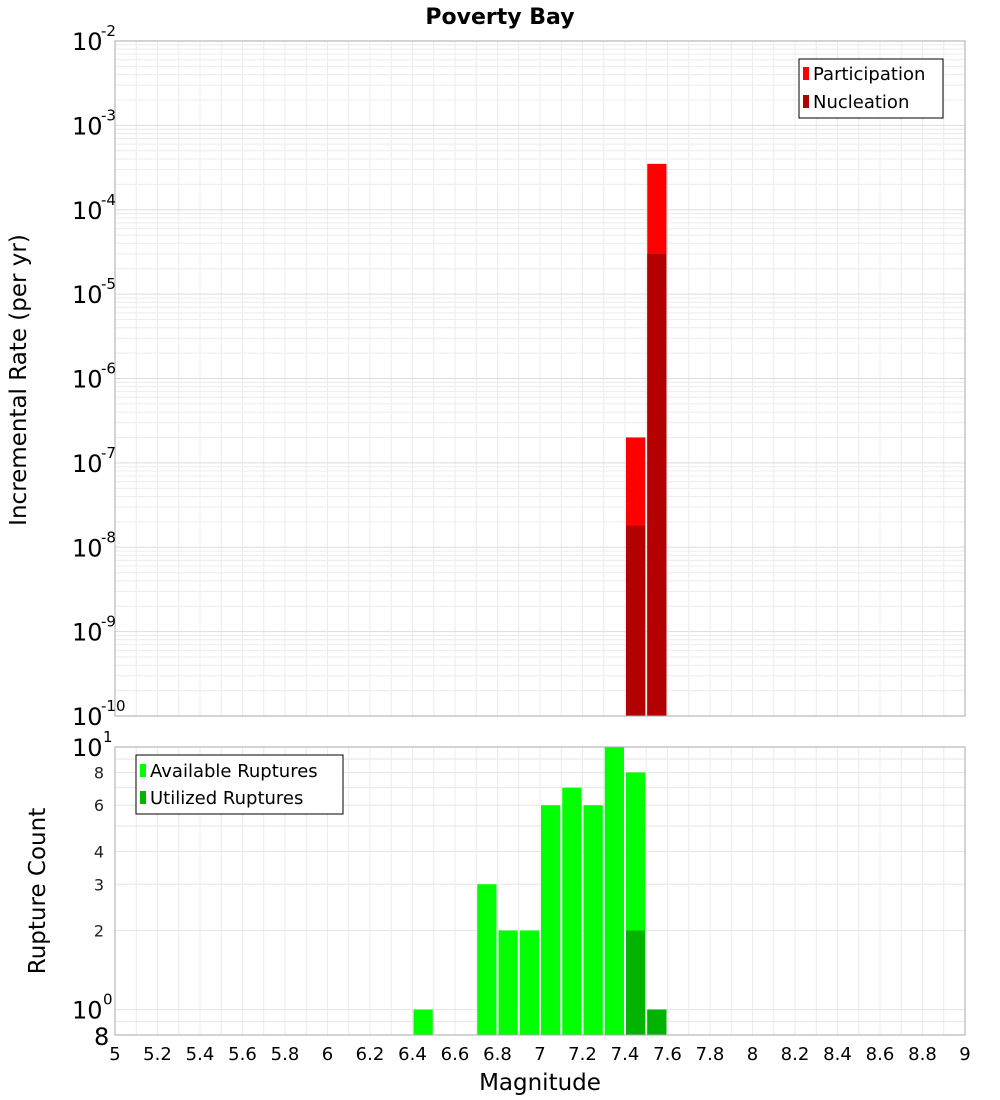  I want to click on bottom-y-tick-minor: 8, so click(99, 772).